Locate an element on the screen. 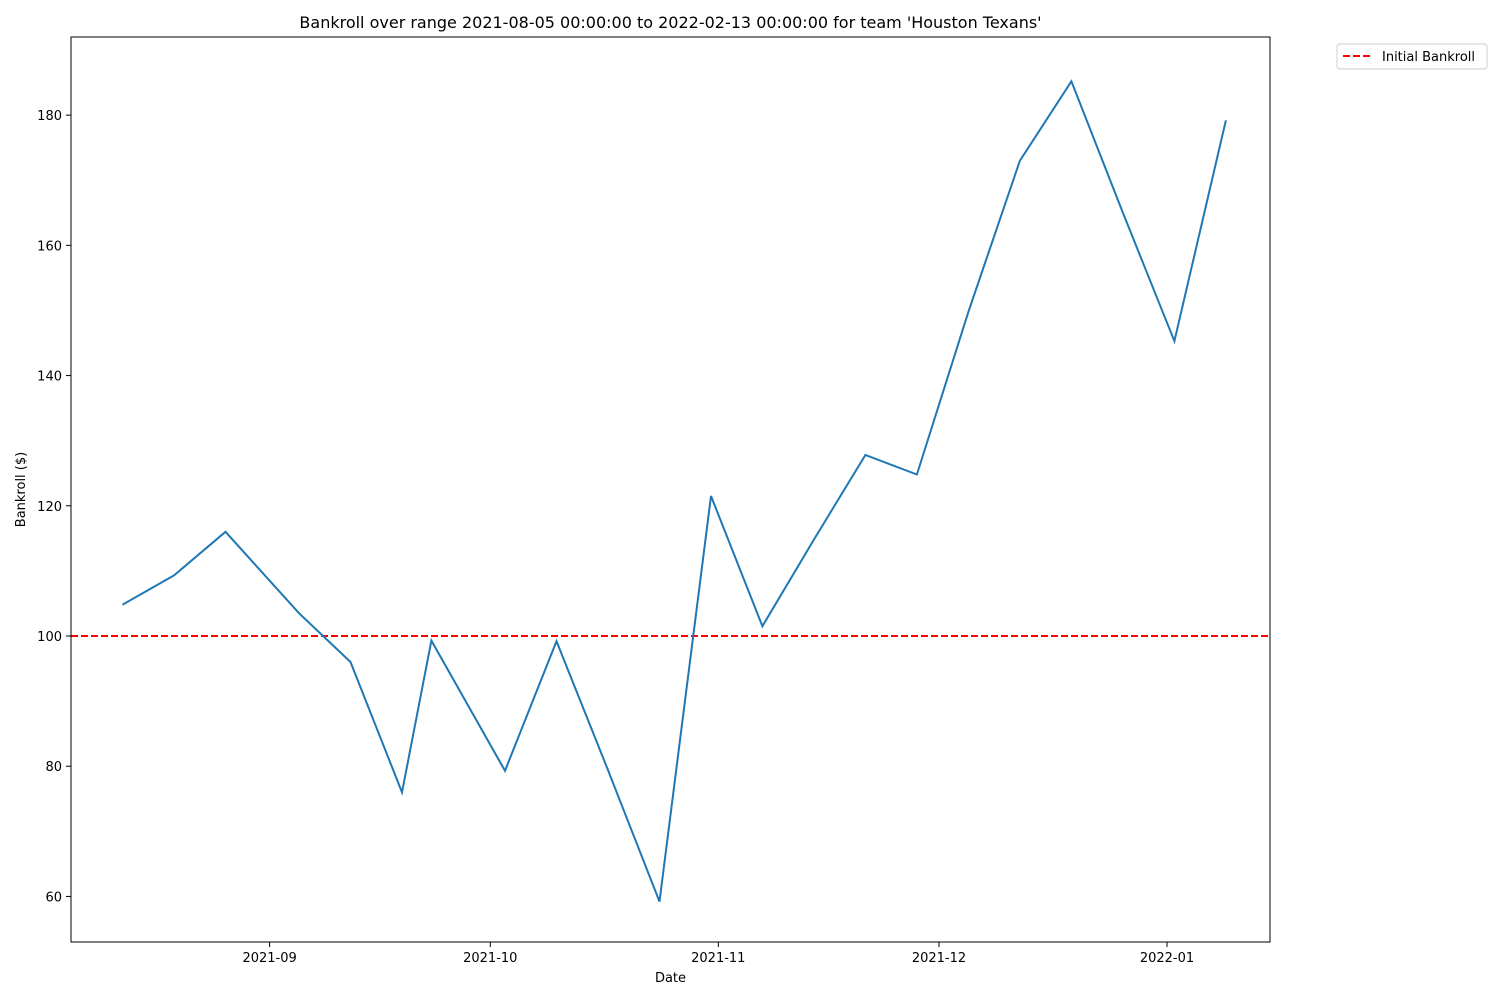 The width and height of the screenshot is (1500, 1000). y-tick-label: 60 is located at coordinates (53, 897).